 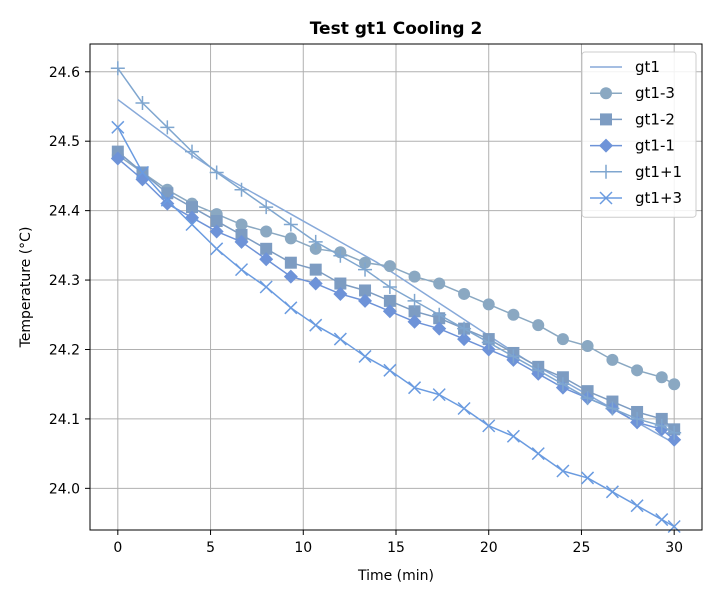 What do you see at coordinates (632, 93) in the screenshot?
I see `legend-item: gt1-3` at bounding box center [632, 93].